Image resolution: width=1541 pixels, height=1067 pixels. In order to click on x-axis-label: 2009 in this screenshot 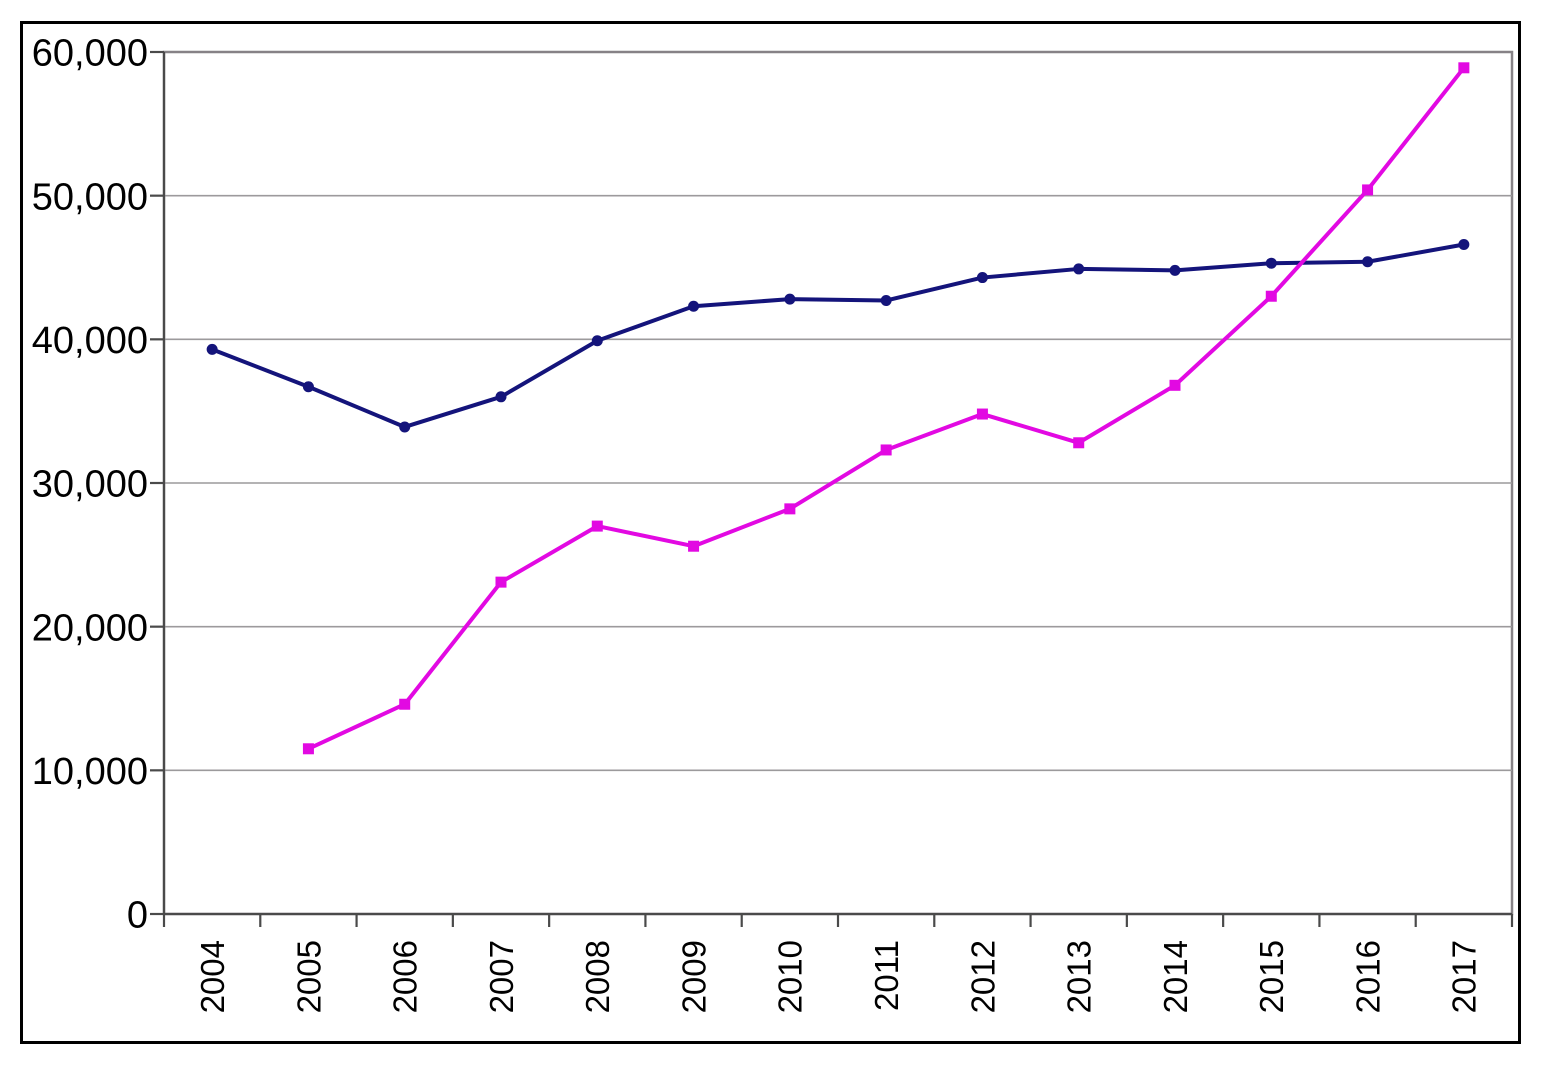, I will do `click(693, 976)`.